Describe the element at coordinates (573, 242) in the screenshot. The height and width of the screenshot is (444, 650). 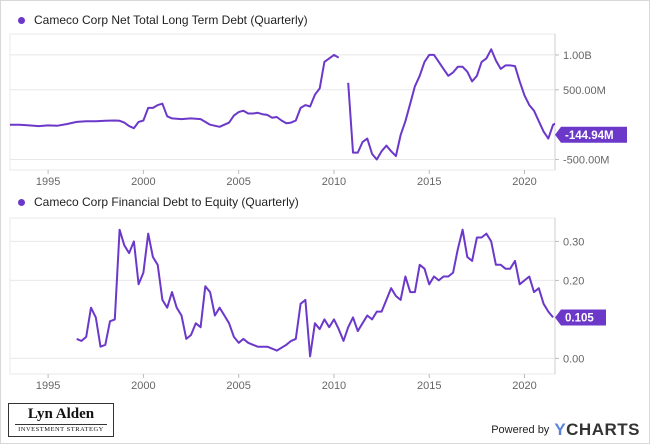
I see `y-tick-label: 0.30` at that location.